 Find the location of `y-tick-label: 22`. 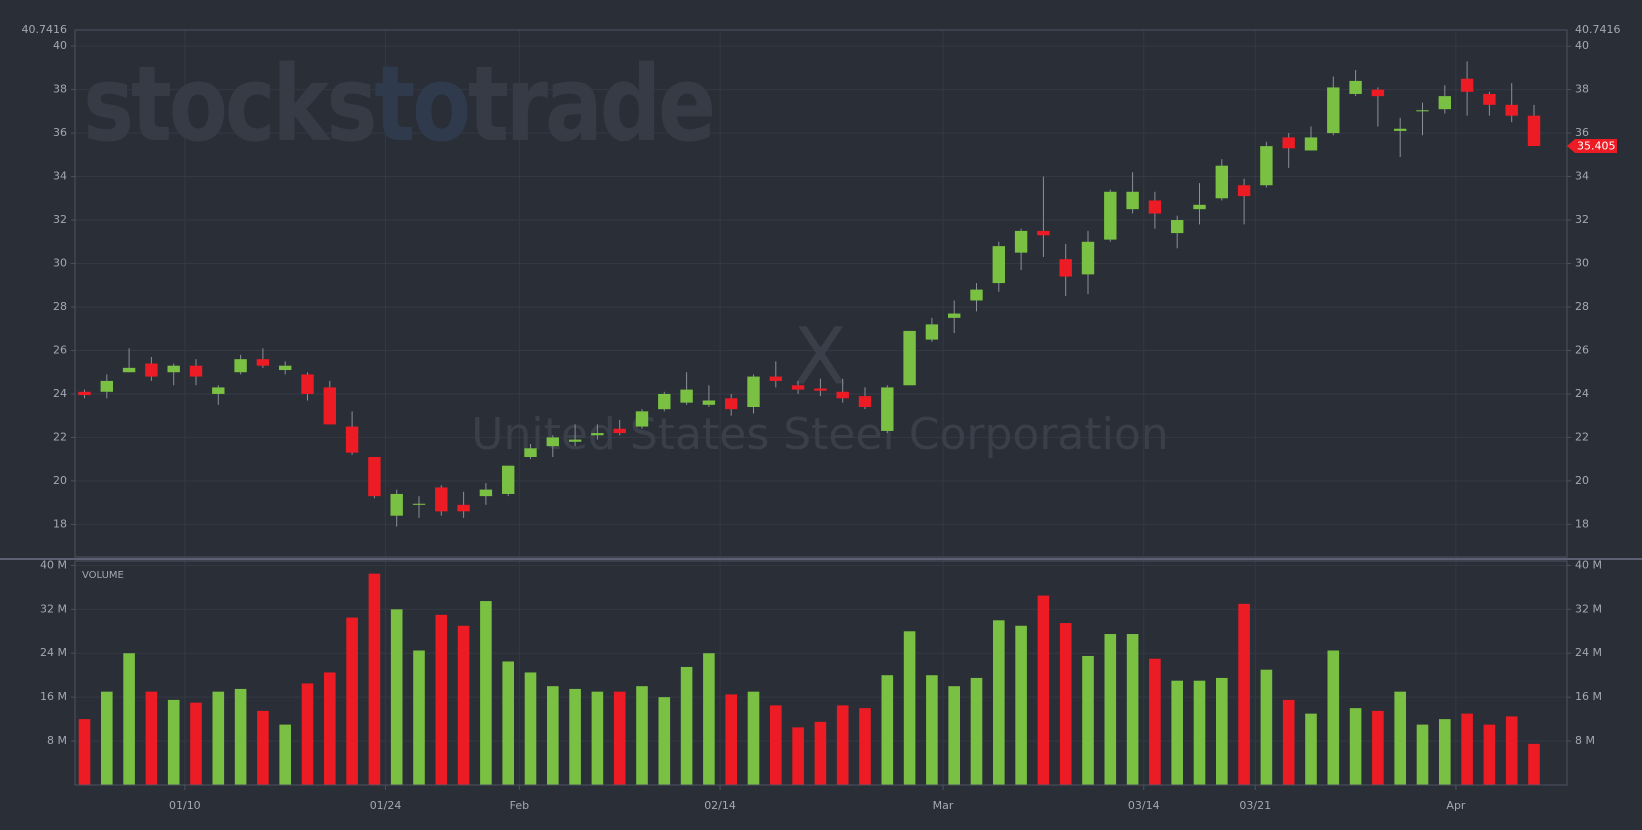

y-tick-label: 22 is located at coordinates (60, 436).